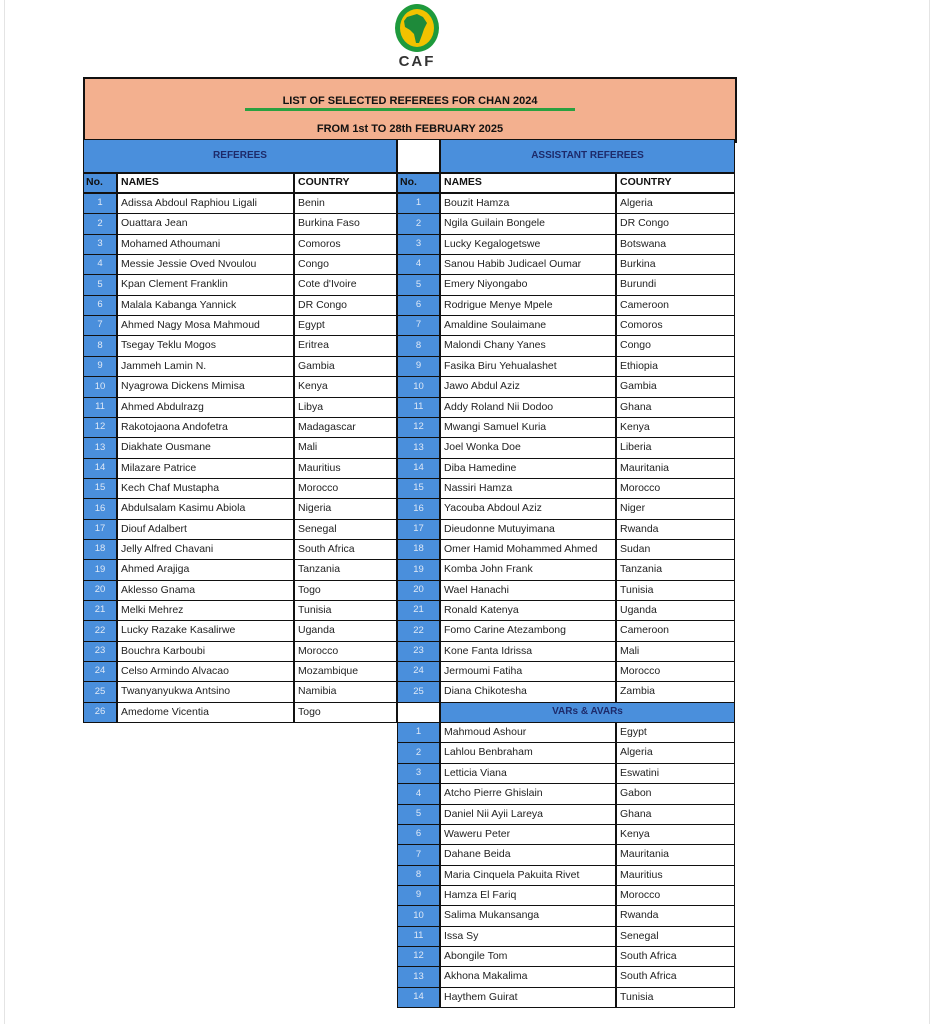 The height and width of the screenshot is (1024, 934). Describe the element at coordinates (100, 183) in the screenshot. I see `column-header-no: No.` at that location.